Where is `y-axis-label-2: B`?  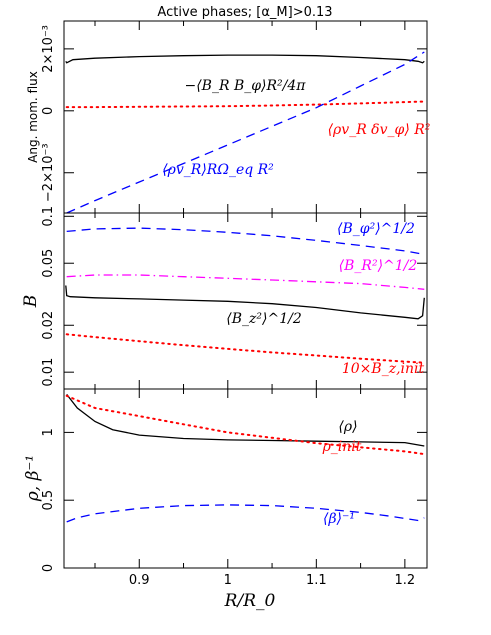 y-axis-label-2: B is located at coordinates (31, 302).